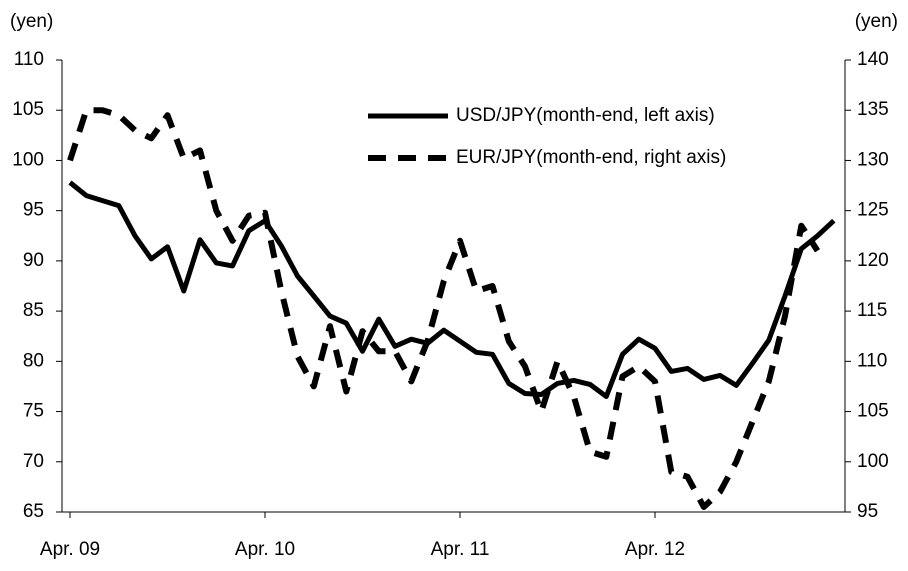  Describe the element at coordinates (33, 411) in the screenshot. I see `y-tick-label: 75` at that location.